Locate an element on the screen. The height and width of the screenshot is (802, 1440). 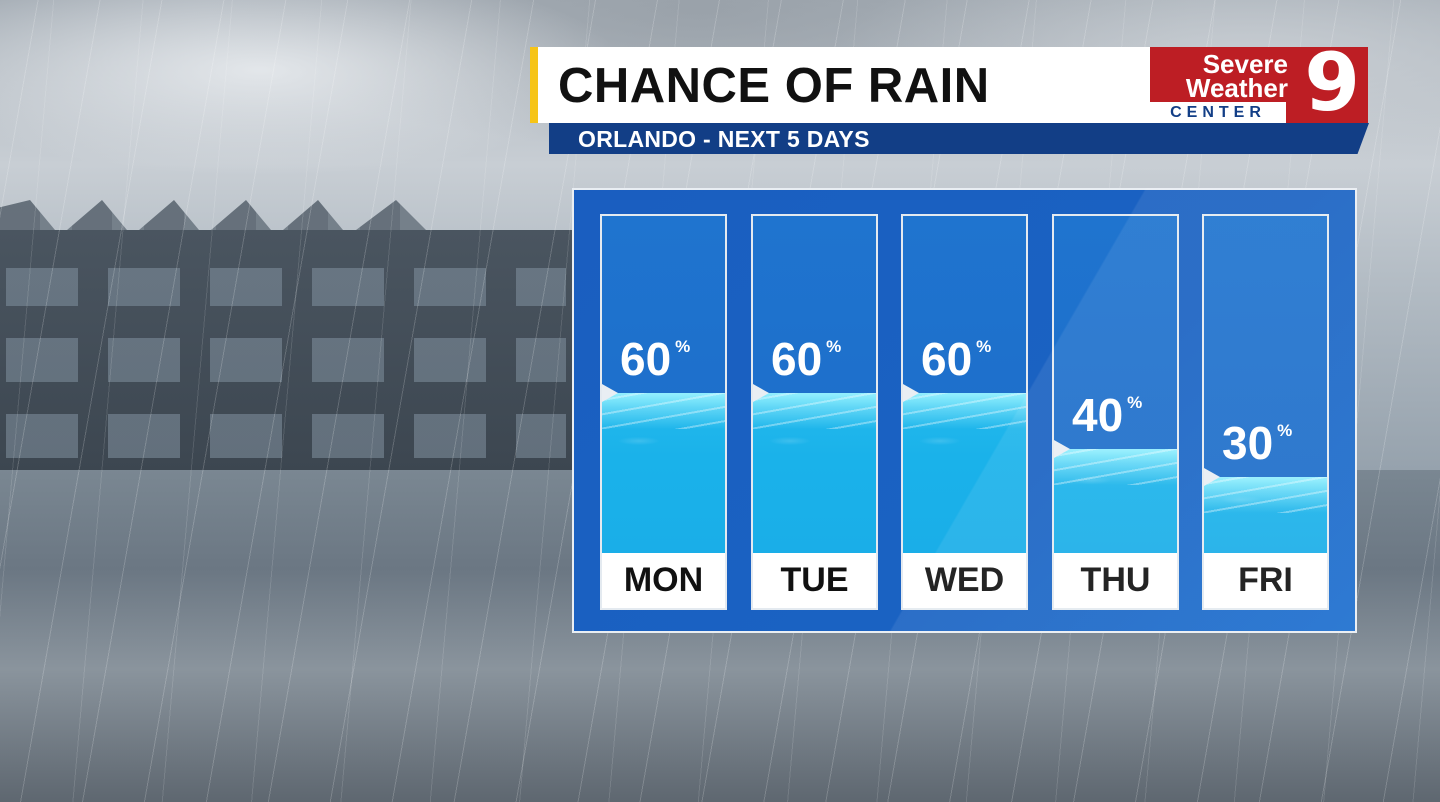
rain-chance-label: 30% is located at coordinates (1272, 443).